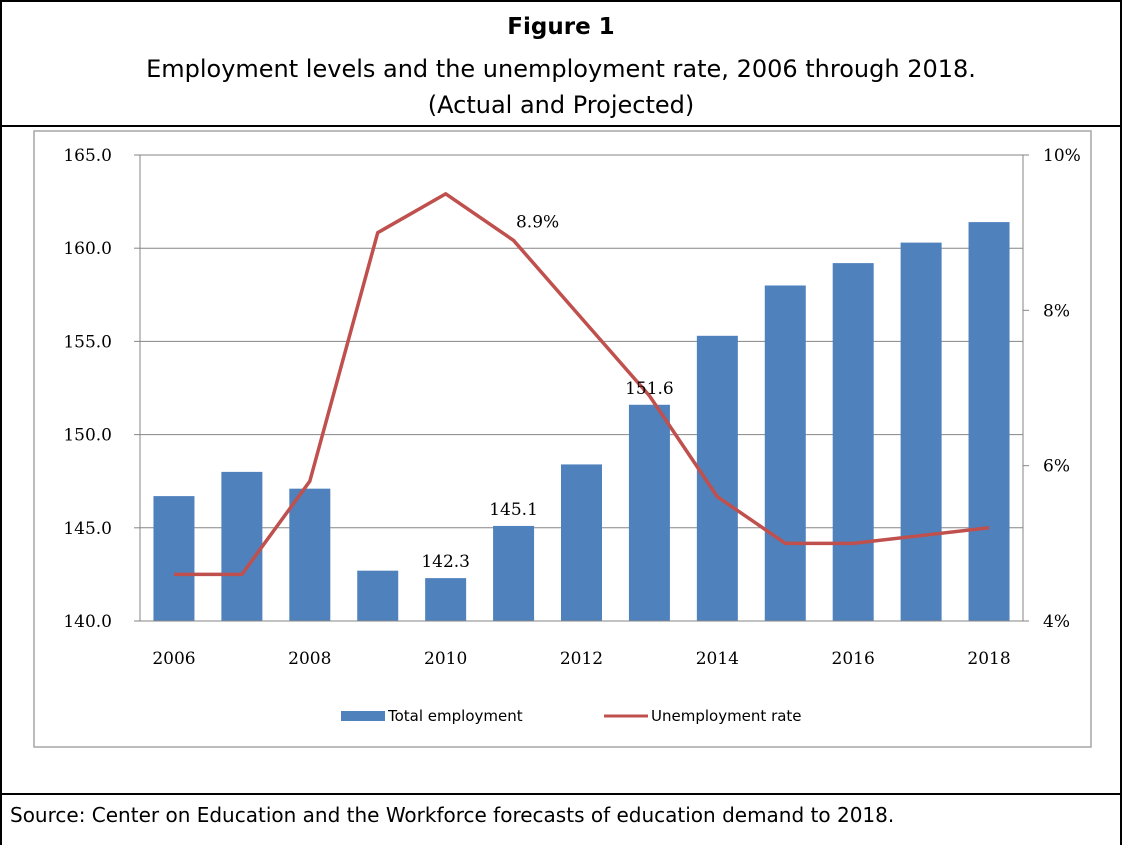  What do you see at coordinates (1056, 311) in the screenshot?
I see `y-right-tick-label: 8%` at bounding box center [1056, 311].